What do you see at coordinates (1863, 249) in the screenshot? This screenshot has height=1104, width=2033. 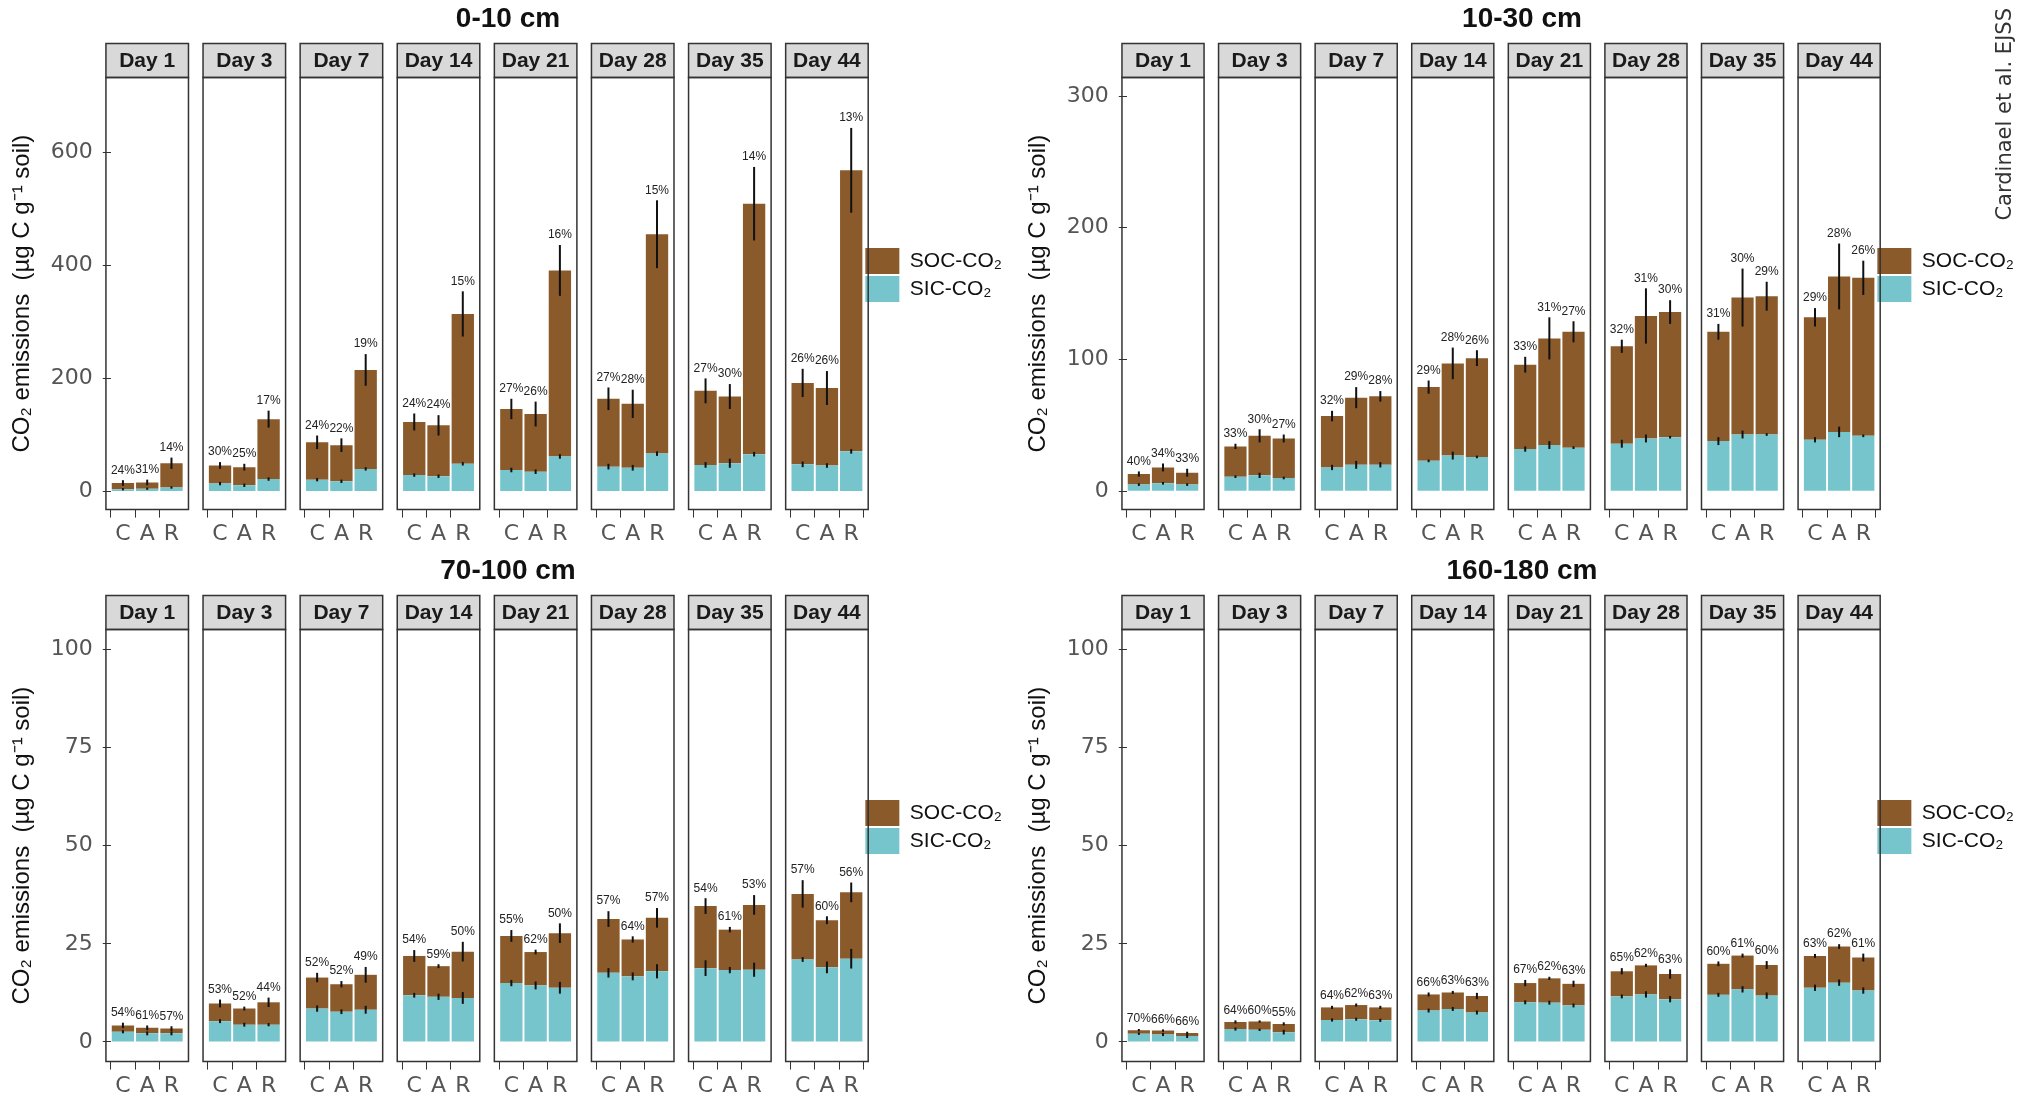 I see `annotation: 26%` at bounding box center [1863, 249].